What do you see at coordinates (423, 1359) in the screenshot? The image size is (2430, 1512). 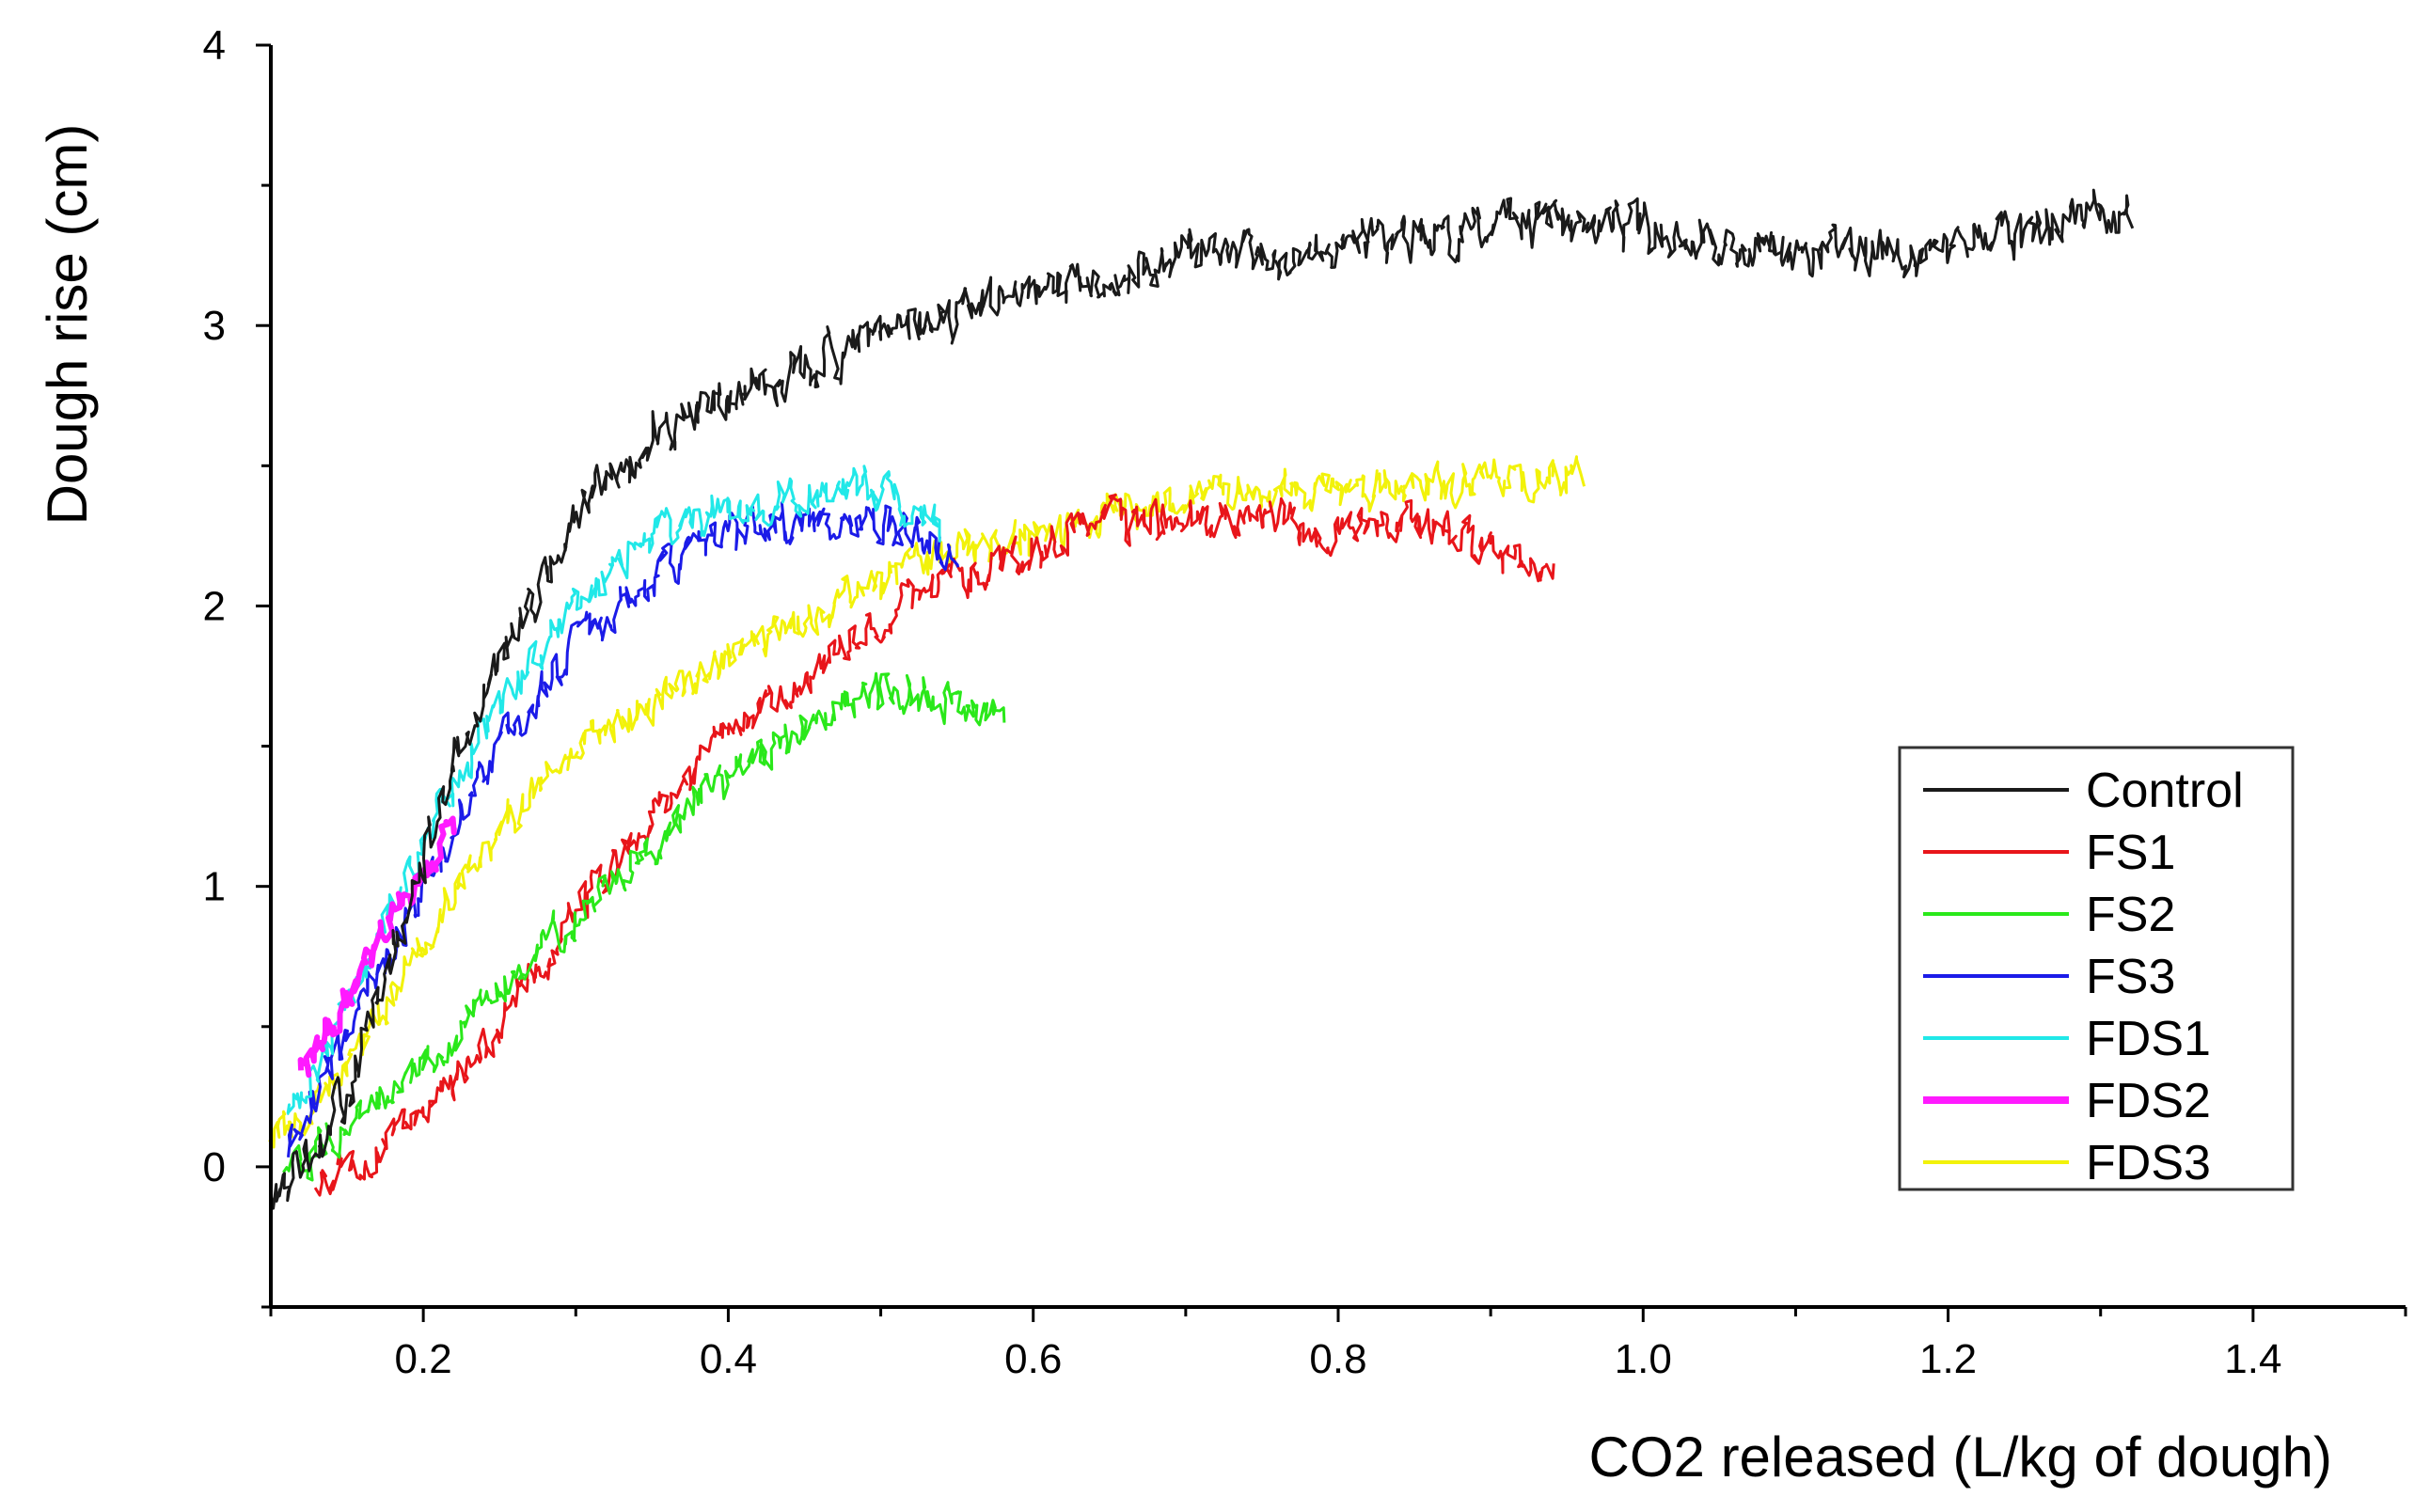 I see `x-tick-label: 0.2` at bounding box center [423, 1359].